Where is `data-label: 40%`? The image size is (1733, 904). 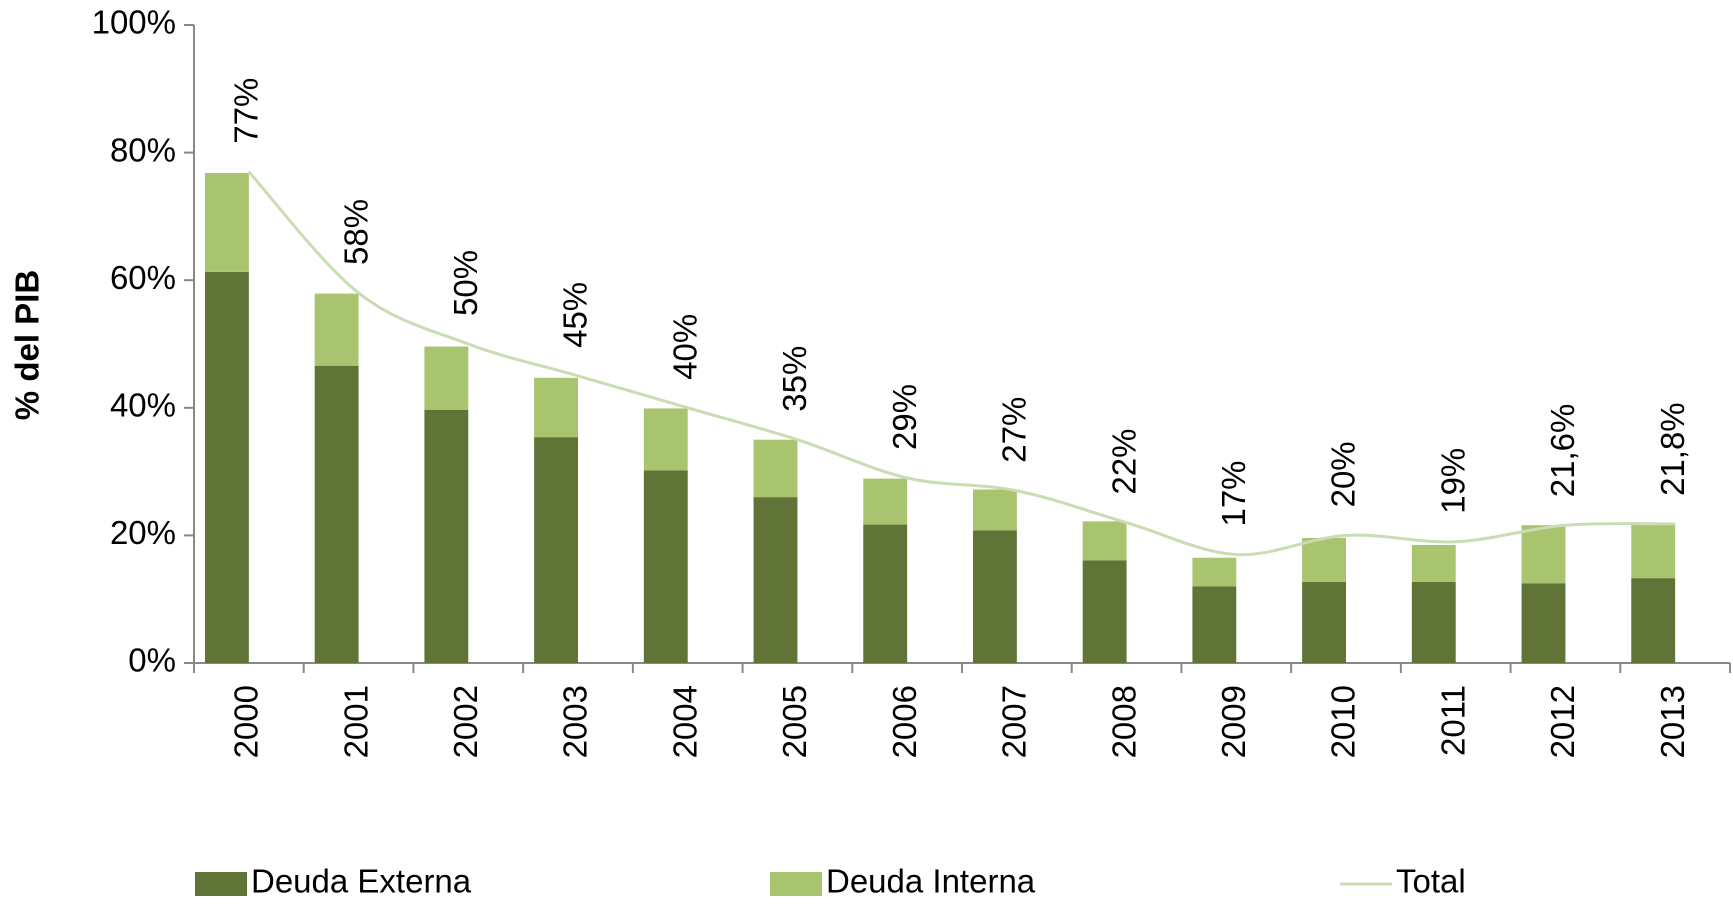 data-label: 40% is located at coordinates (684, 347).